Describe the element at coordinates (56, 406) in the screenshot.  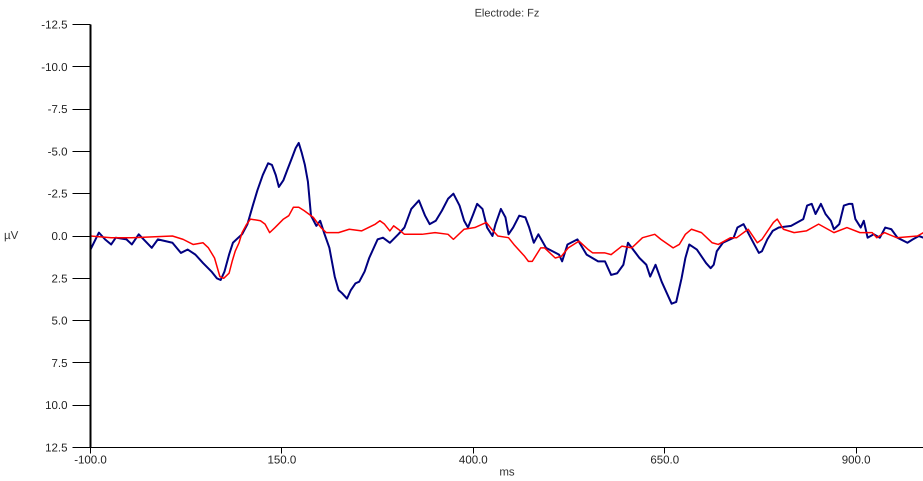
I see `y-tick-label: 10.0` at that location.